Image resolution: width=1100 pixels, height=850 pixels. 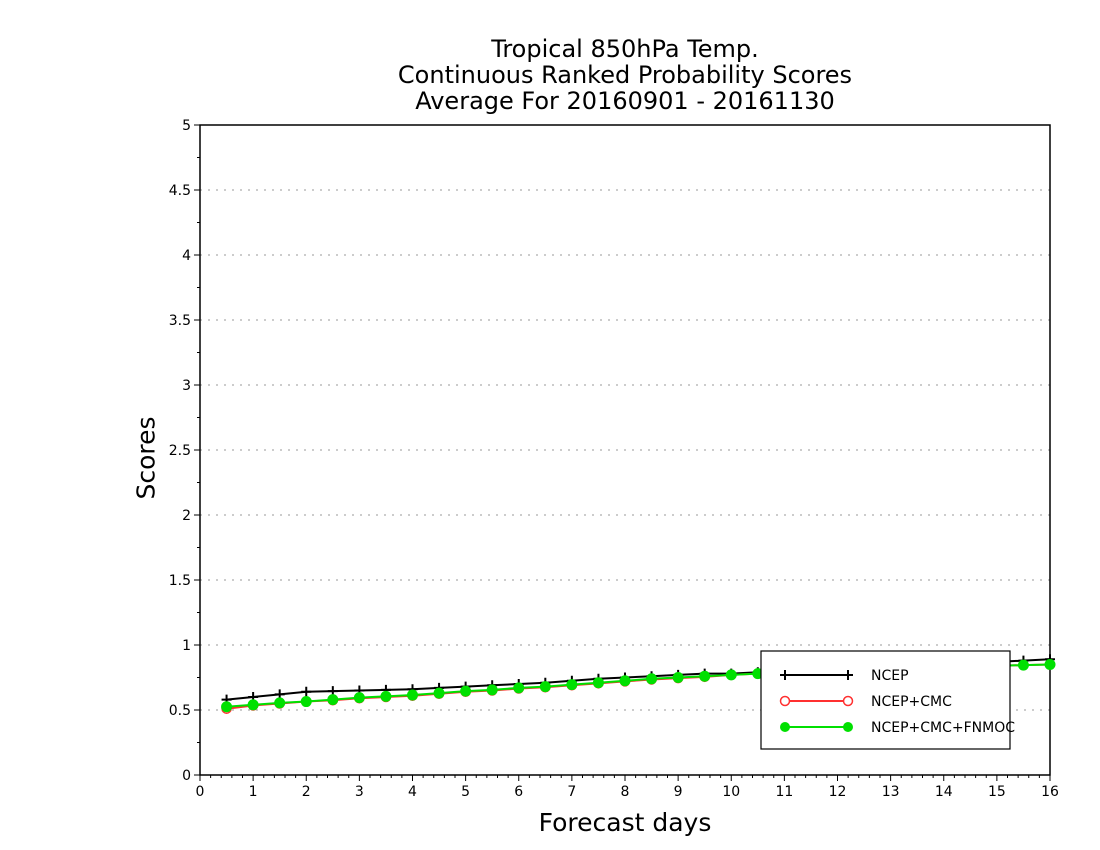 What do you see at coordinates (186, 126) in the screenshot?
I see `y-tick-label-10: 5` at bounding box center [186, 126].